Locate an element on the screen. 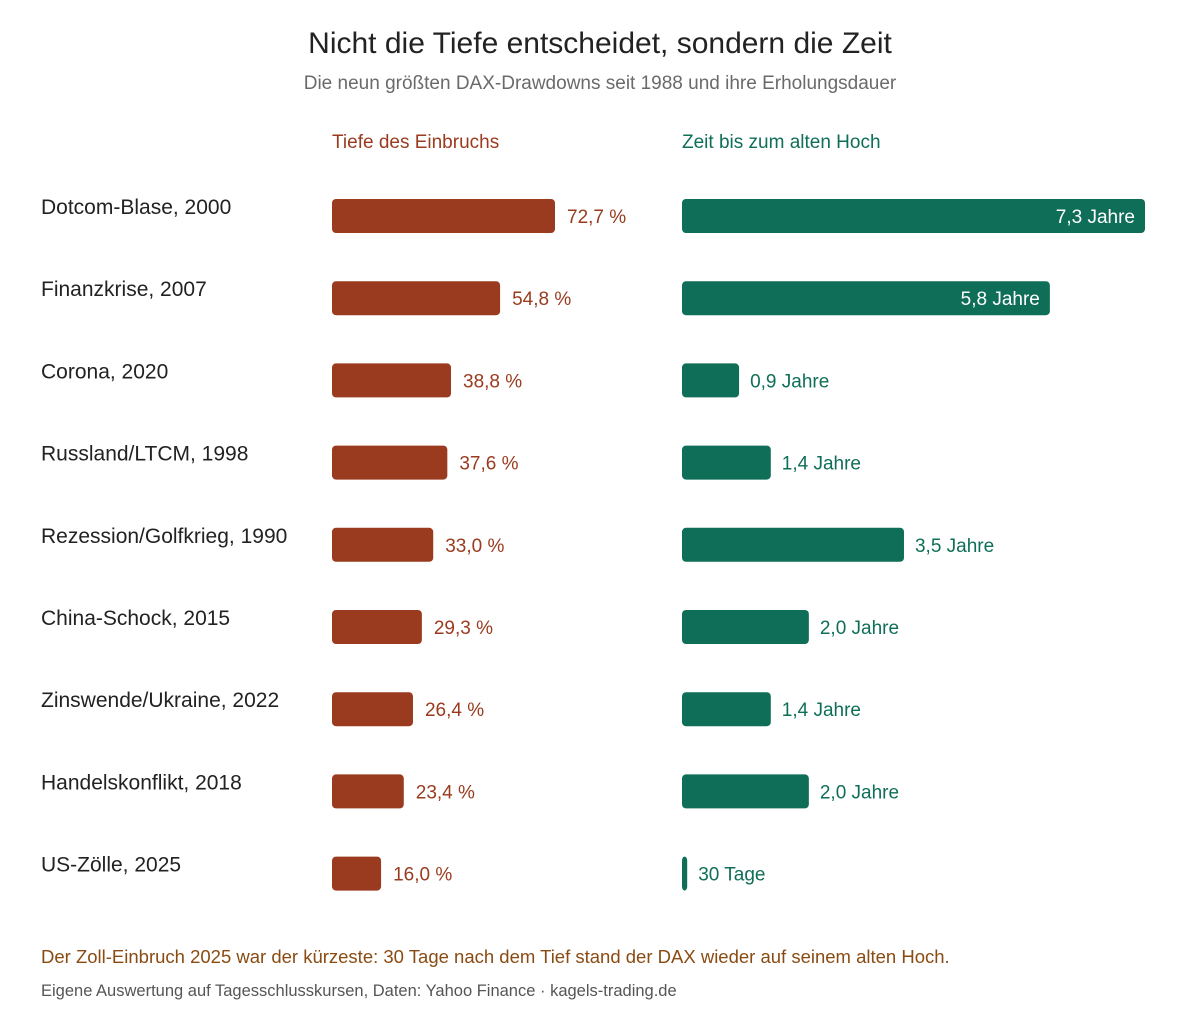 The height and width of the screenshot is (1014, 1200). recovery-value-label: 7,3 Jahre is located at coordinates (1095, 217).